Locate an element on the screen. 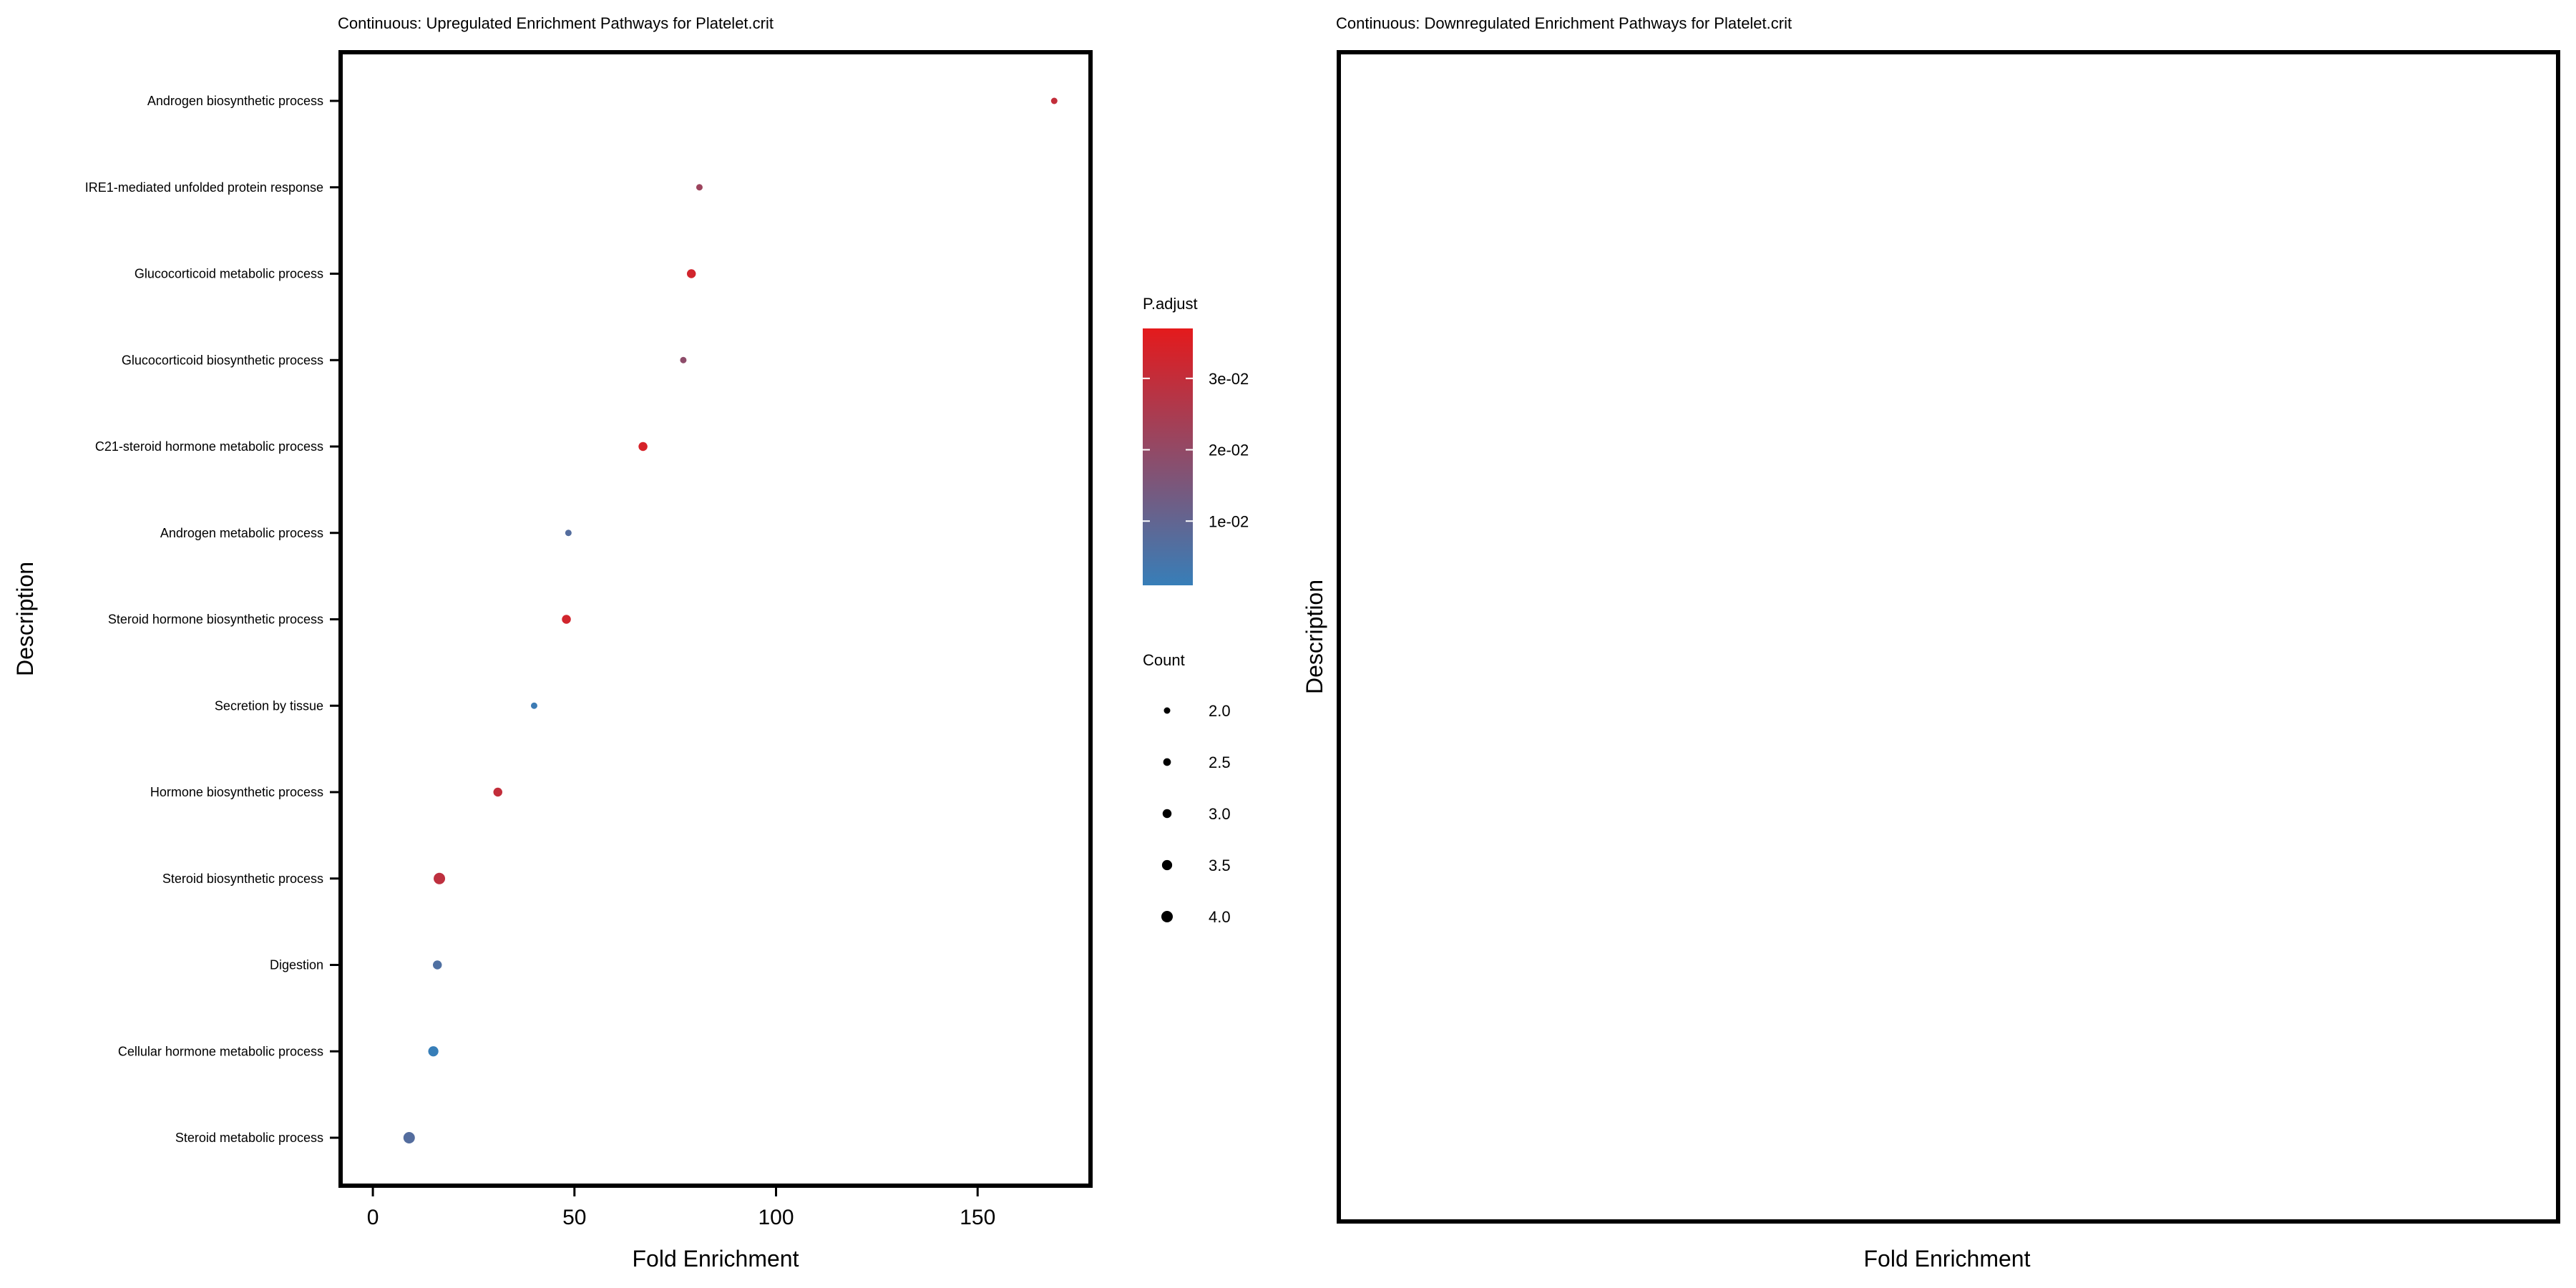  colorbar-label: 1e-02 is located at coordinates (1229, 521).